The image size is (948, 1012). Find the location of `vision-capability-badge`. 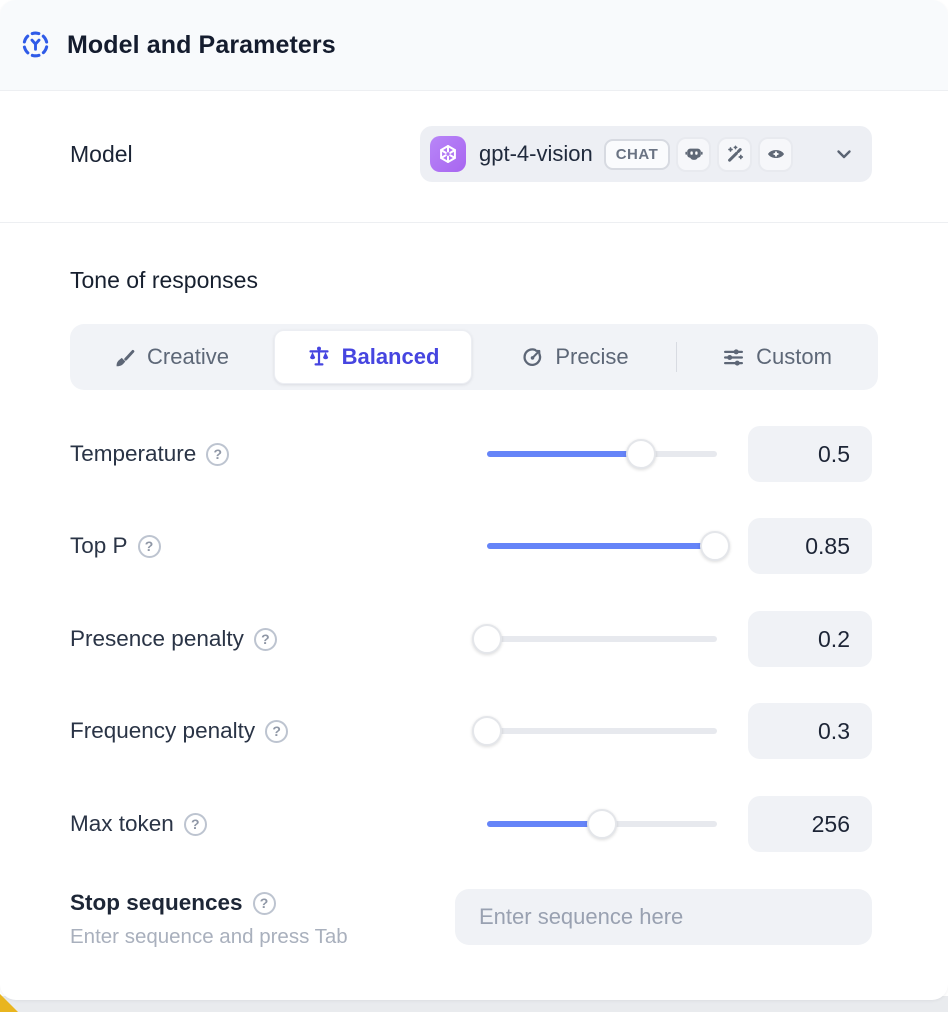

vision-capability-badge is located at coordinates (776, 154).